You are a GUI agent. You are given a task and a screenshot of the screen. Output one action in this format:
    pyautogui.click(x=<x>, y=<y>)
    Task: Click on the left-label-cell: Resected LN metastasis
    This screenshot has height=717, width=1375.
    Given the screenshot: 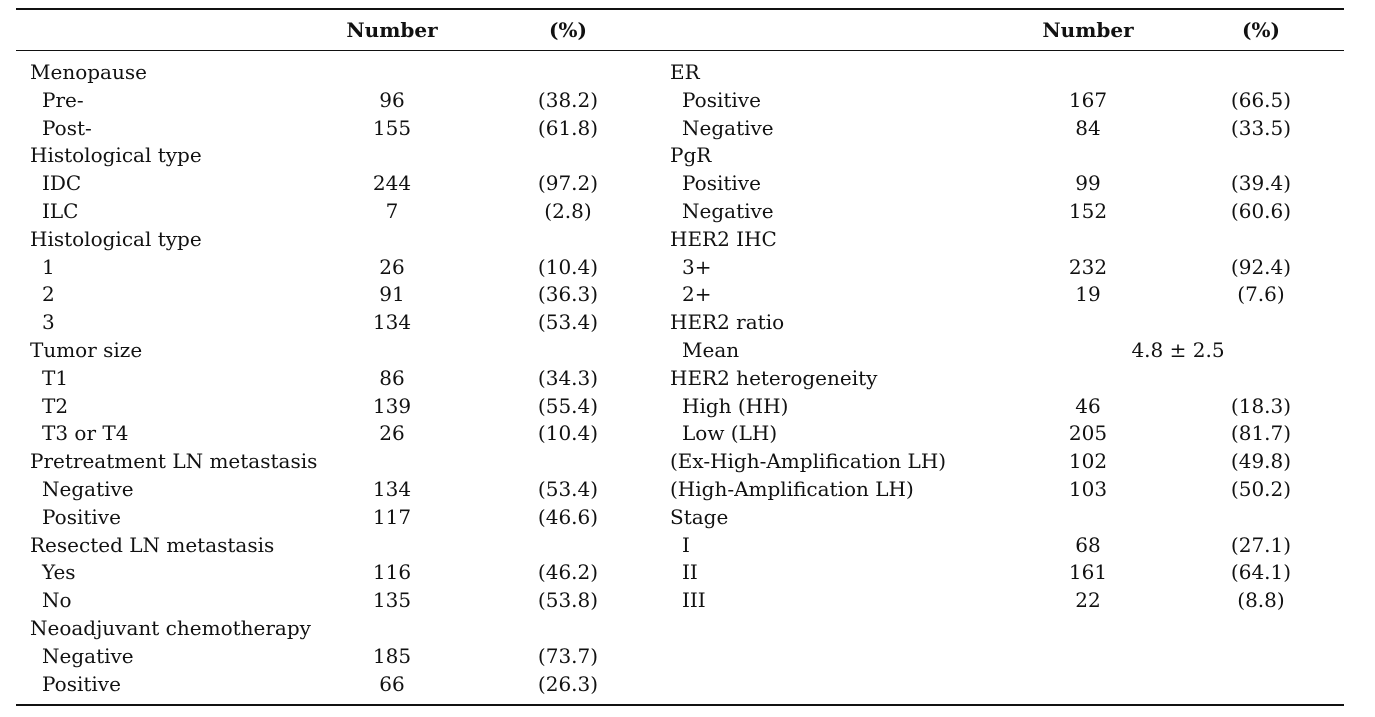 What is the action you would take?
    pyautogui.click(x=152, y=544)
    